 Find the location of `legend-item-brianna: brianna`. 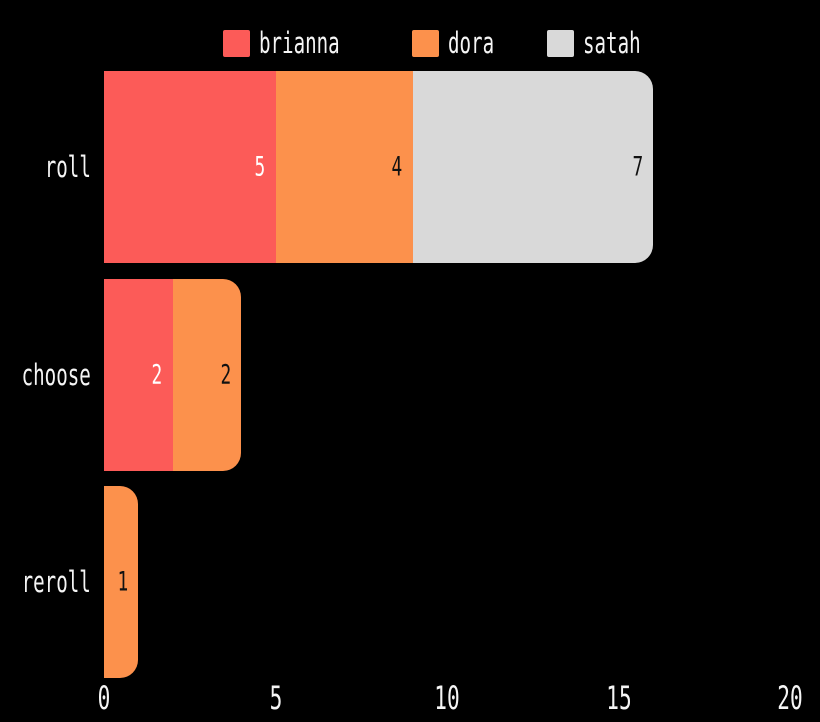

legend-item-brianna: brianna is located at coordinates (302, 43).